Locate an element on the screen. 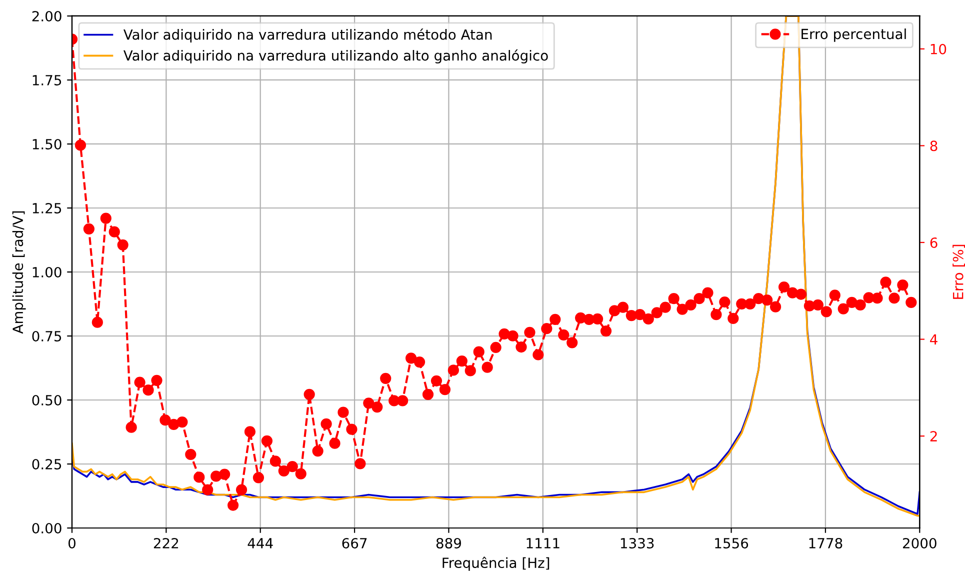  x-tick-label: 222 is located at coordinates (166, 543).